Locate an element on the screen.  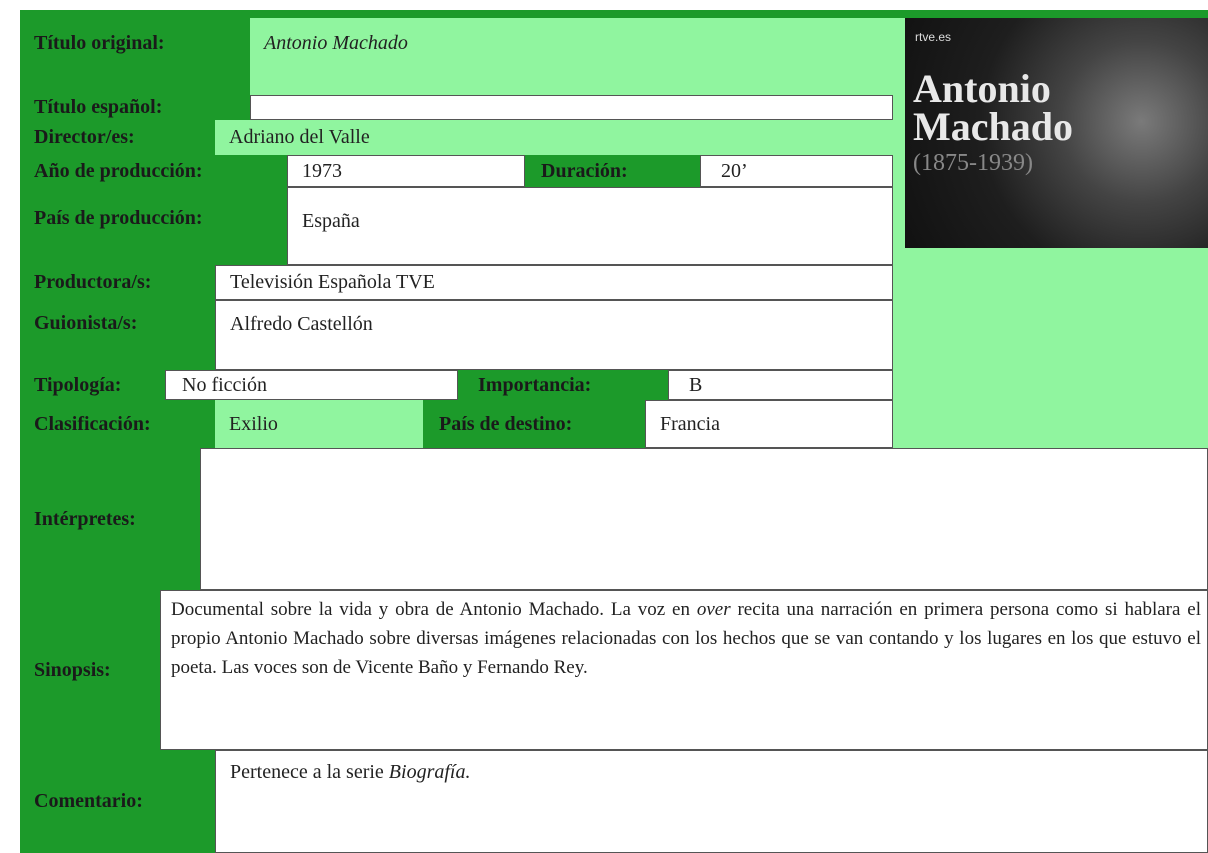
label: Productora/s: is located at coordinates (117, 282).